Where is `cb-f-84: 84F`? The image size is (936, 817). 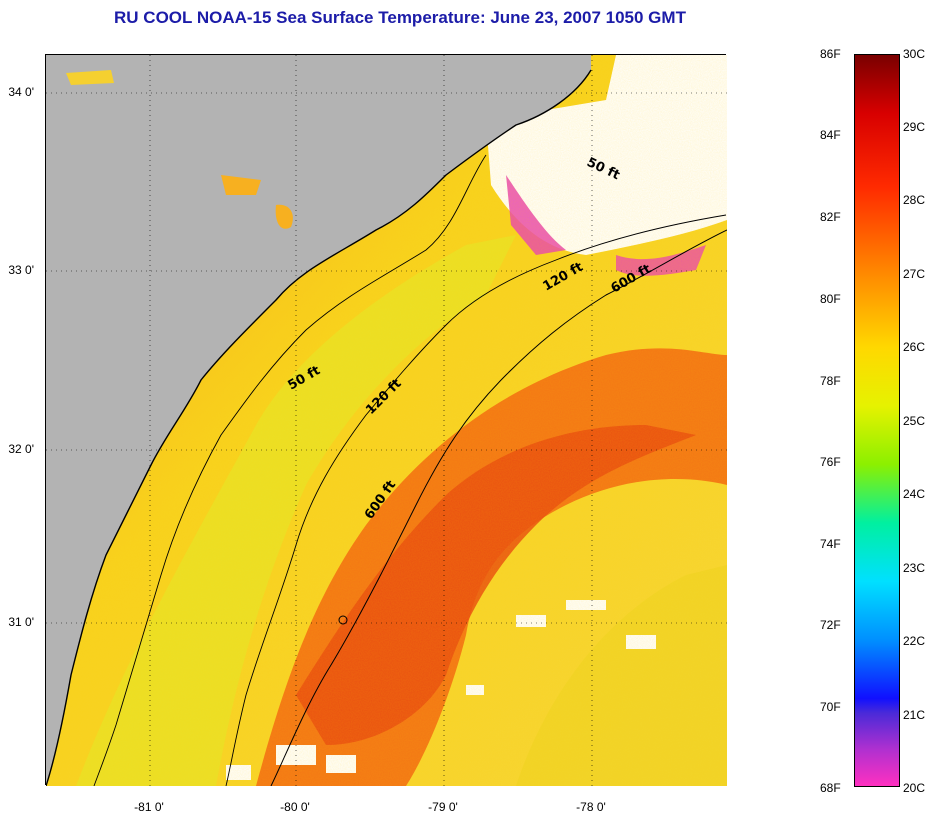
cb-f-84: 84F is located at coordinates (830, 135).